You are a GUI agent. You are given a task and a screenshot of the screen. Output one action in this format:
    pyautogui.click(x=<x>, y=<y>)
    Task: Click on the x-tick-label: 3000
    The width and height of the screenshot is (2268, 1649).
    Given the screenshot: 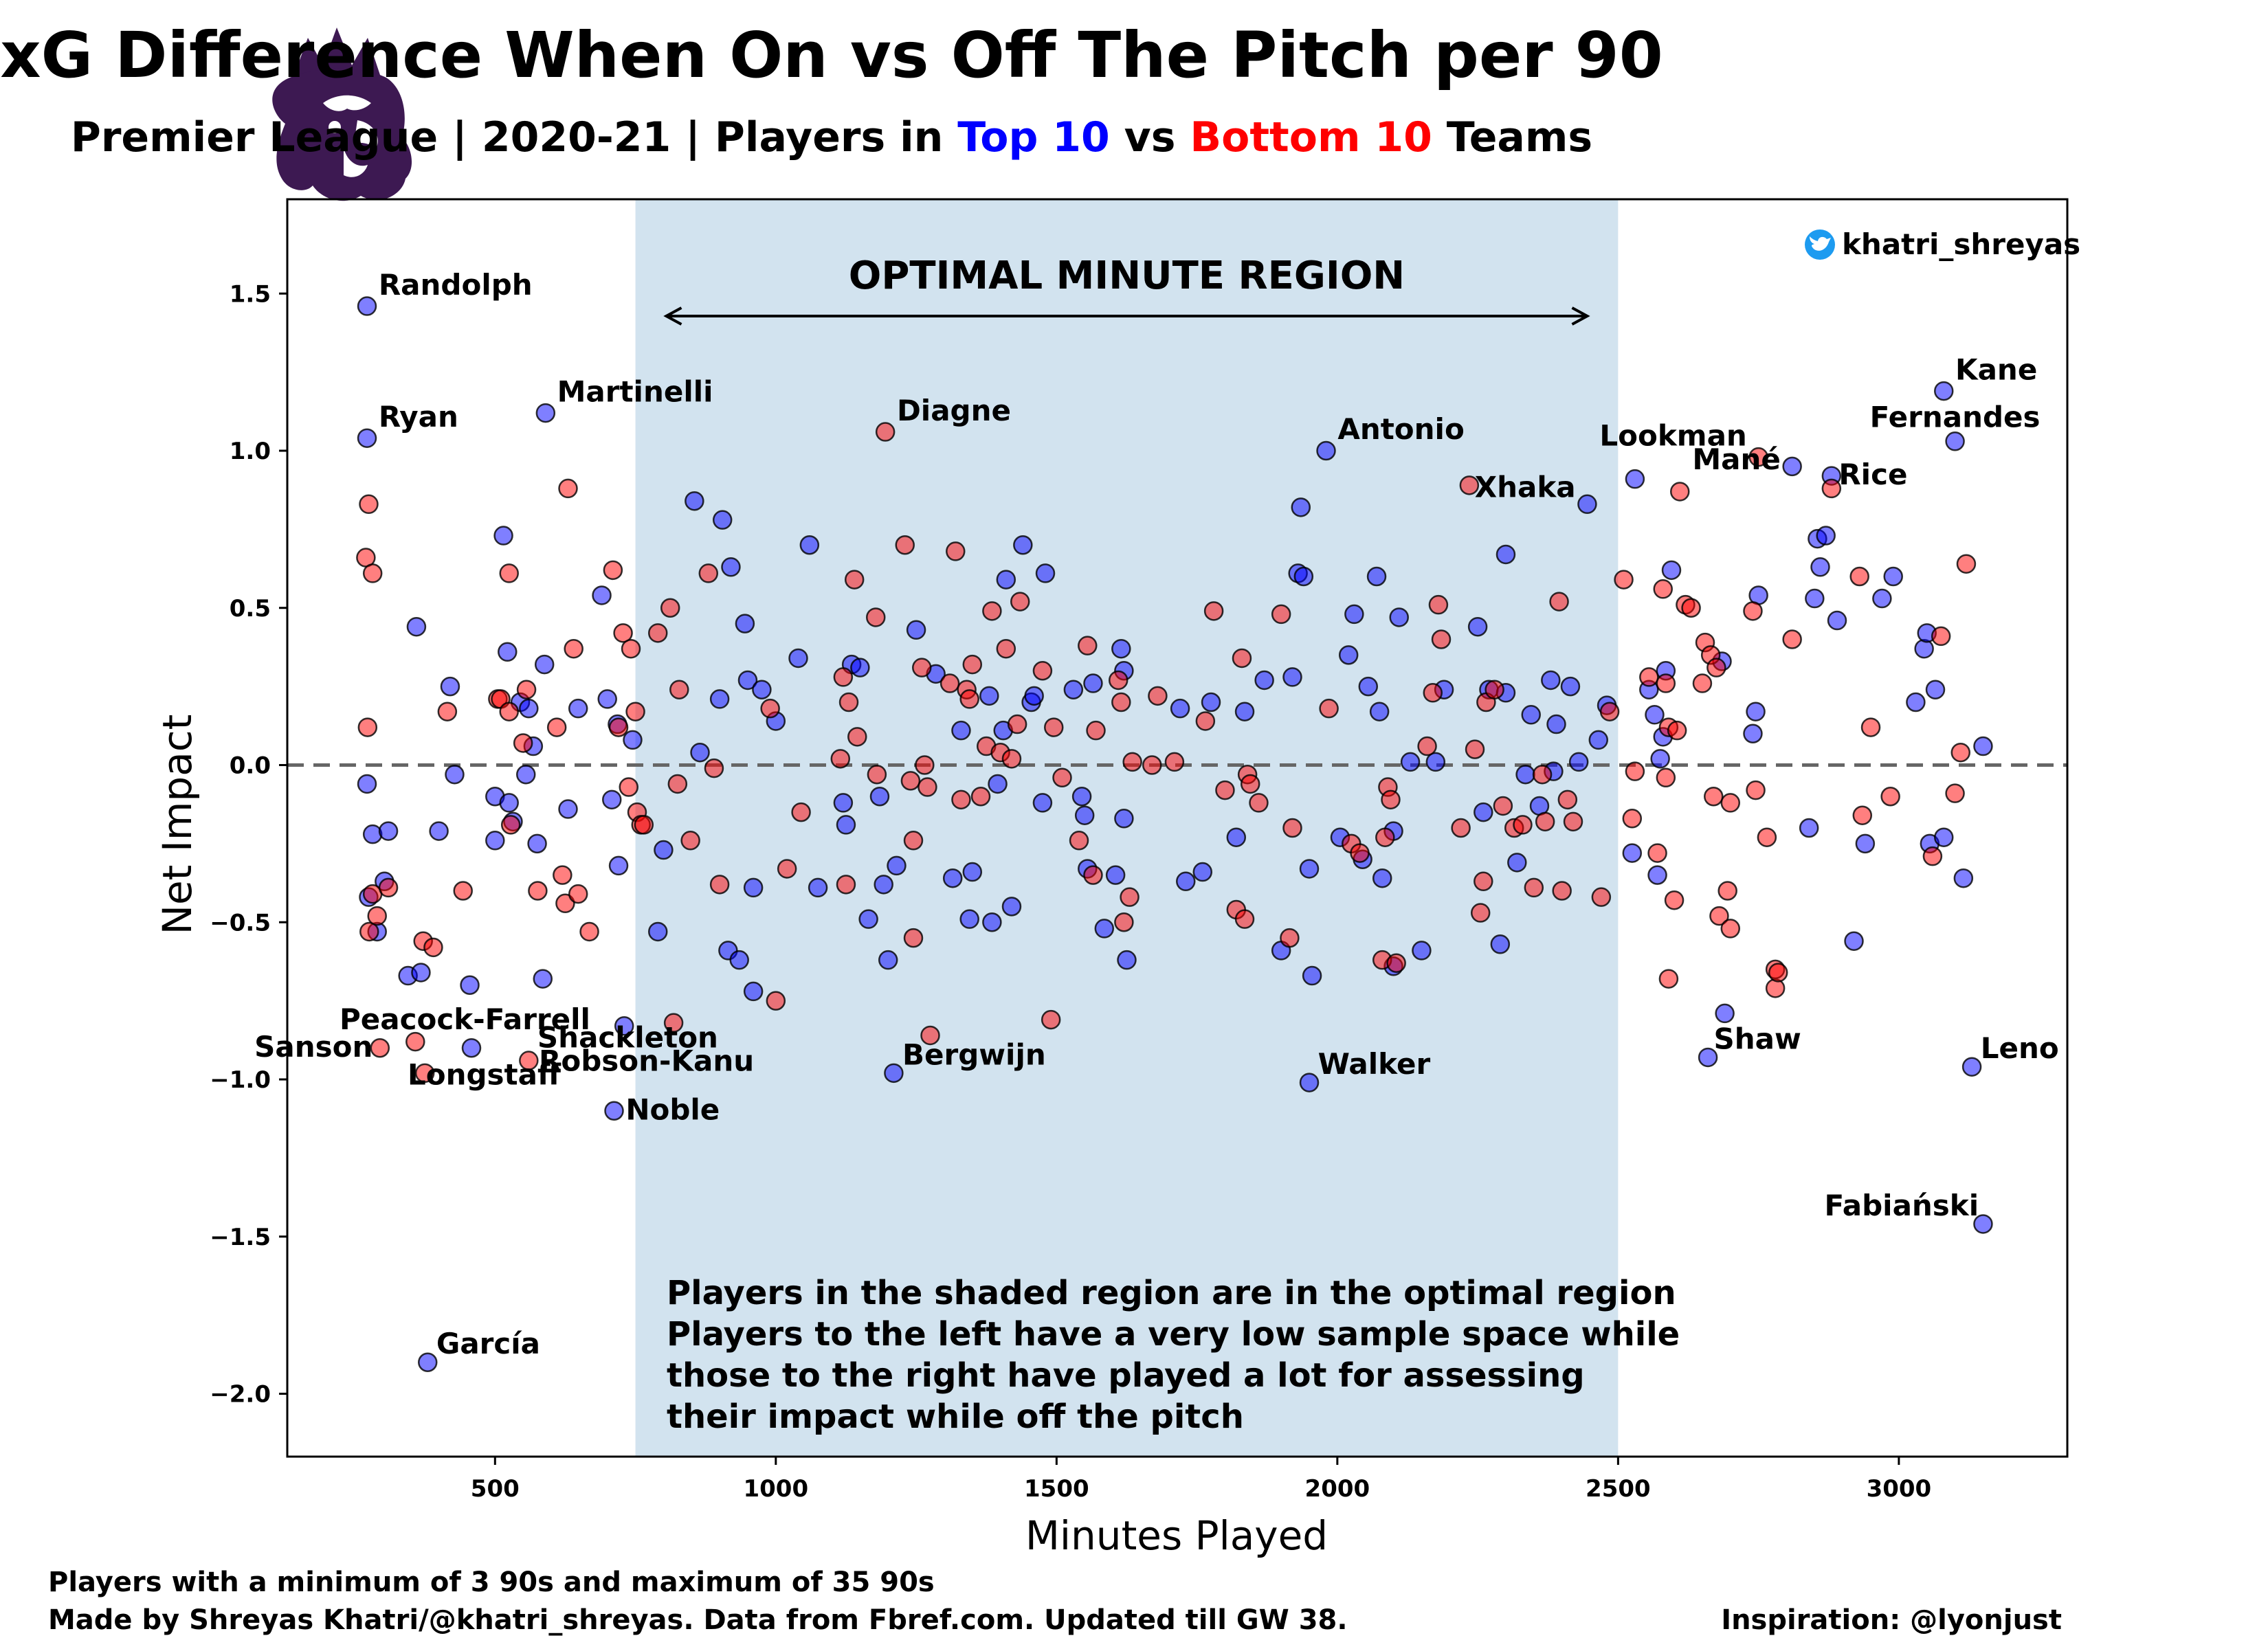 What is the action you would take?
    pyautogui.click(x=1900, y=1489)
    